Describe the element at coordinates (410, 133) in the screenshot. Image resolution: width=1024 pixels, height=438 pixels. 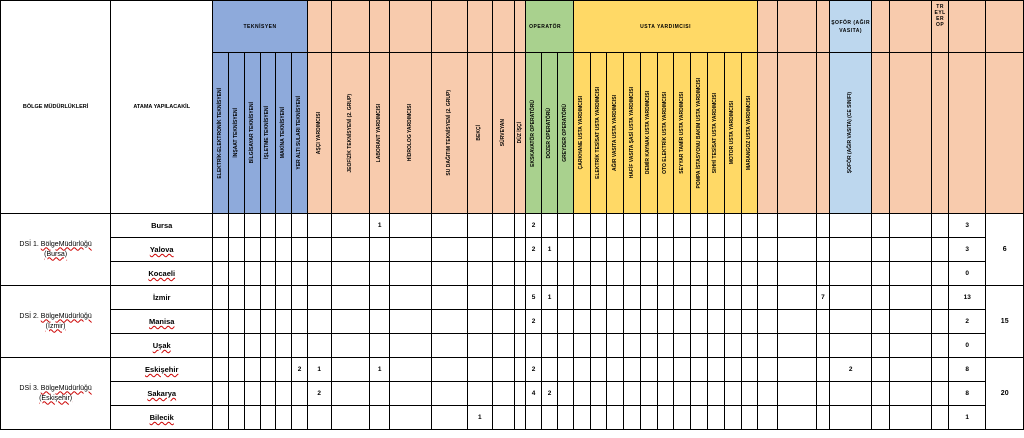
I see `col-hidrolog: HİDROLOG YARDIMCISI` at that location.